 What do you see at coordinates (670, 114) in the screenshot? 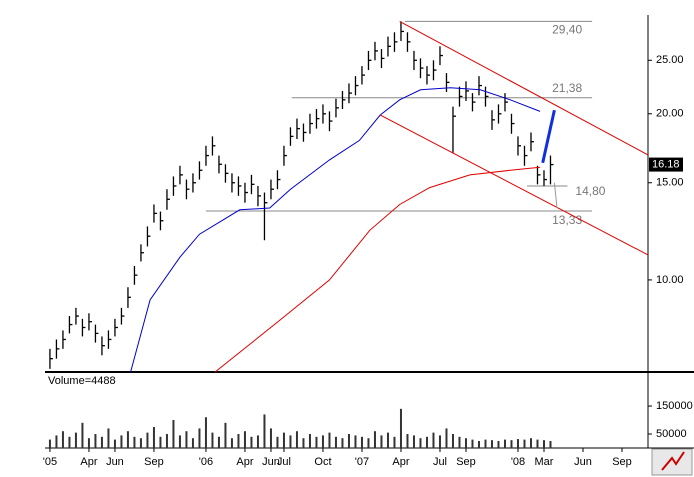
I see `y-tick-label: 20.00` at bounding box center [670, 114].